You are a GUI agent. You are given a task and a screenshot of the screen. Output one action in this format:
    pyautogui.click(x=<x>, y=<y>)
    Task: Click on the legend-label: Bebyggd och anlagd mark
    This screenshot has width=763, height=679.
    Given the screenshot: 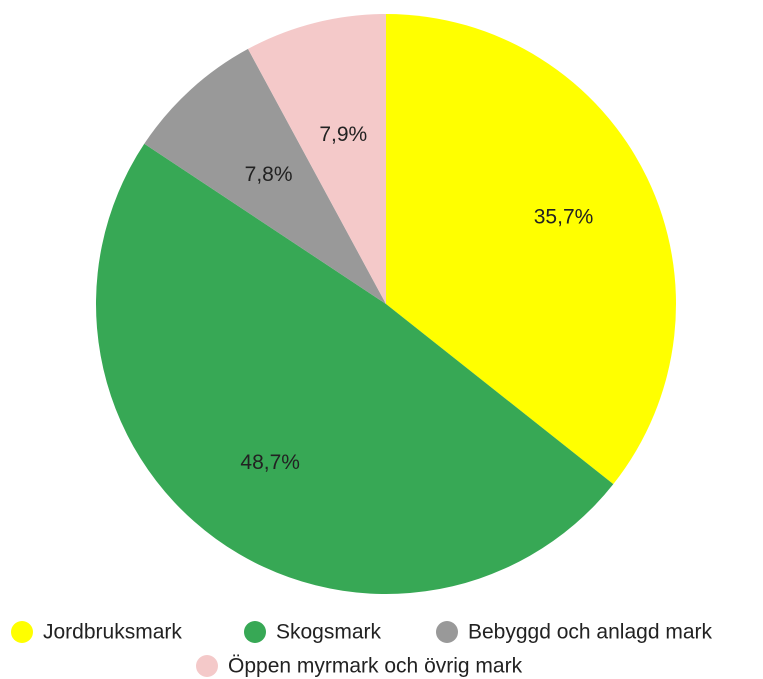 What is the action you would take?
    pyautogui.click(x=590, y=632)
    